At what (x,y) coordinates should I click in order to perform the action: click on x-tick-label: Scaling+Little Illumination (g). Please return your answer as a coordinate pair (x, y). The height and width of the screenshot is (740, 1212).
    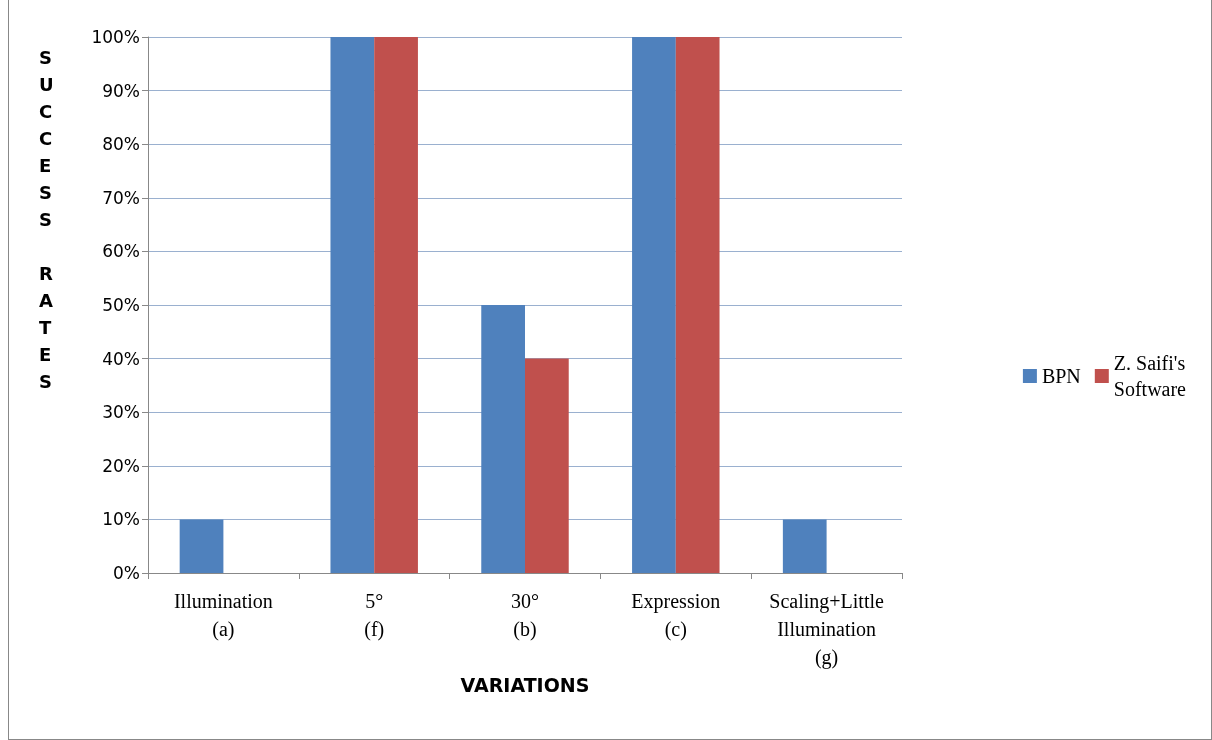
    Looking at the image, I should click on (827, 629).